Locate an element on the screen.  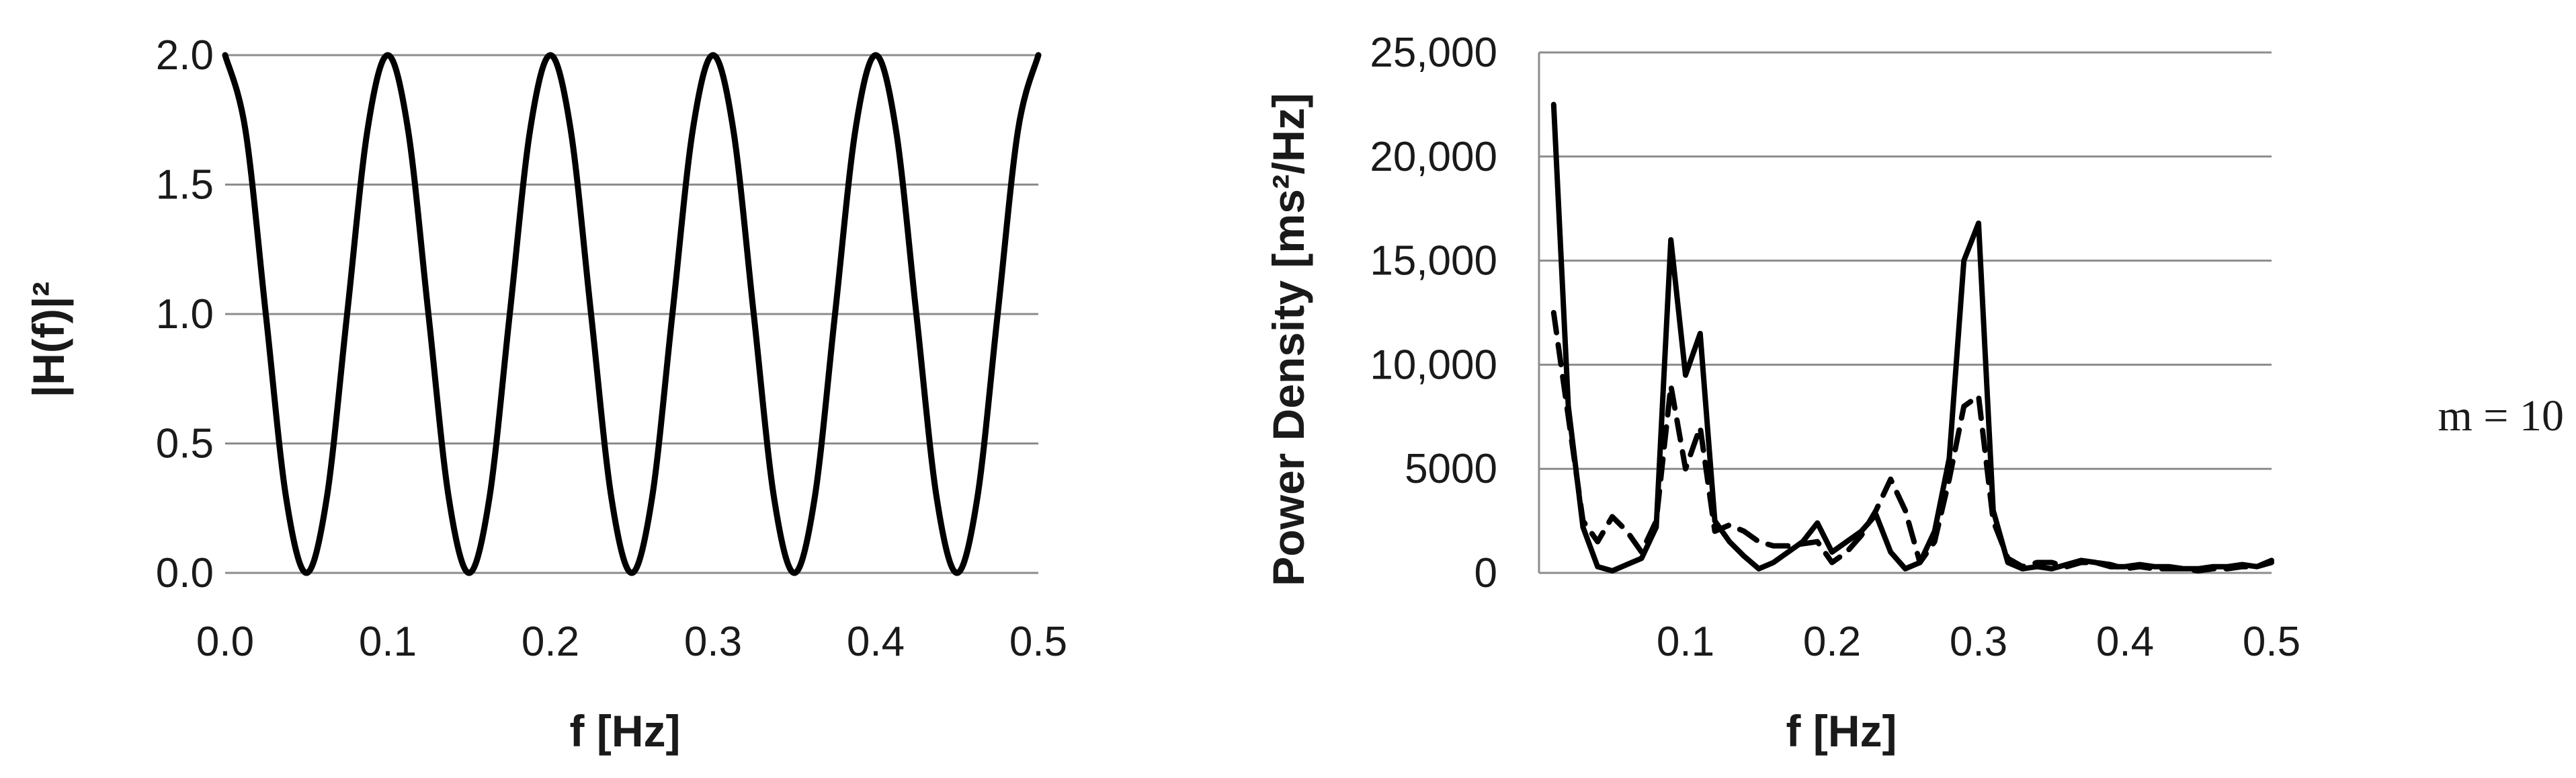
y-tick-label: 1.5 is located at coordinates (185, 185).